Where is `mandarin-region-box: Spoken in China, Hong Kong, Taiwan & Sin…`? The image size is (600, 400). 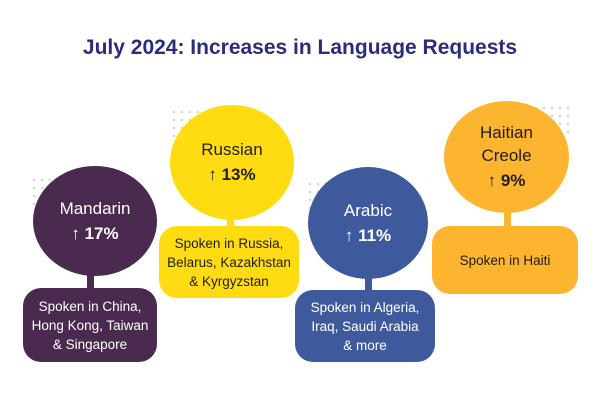
mandarin-region-box: Spoken in China, Hong Kong, Taiwan & Sin… is located at coordinates (90, 325).